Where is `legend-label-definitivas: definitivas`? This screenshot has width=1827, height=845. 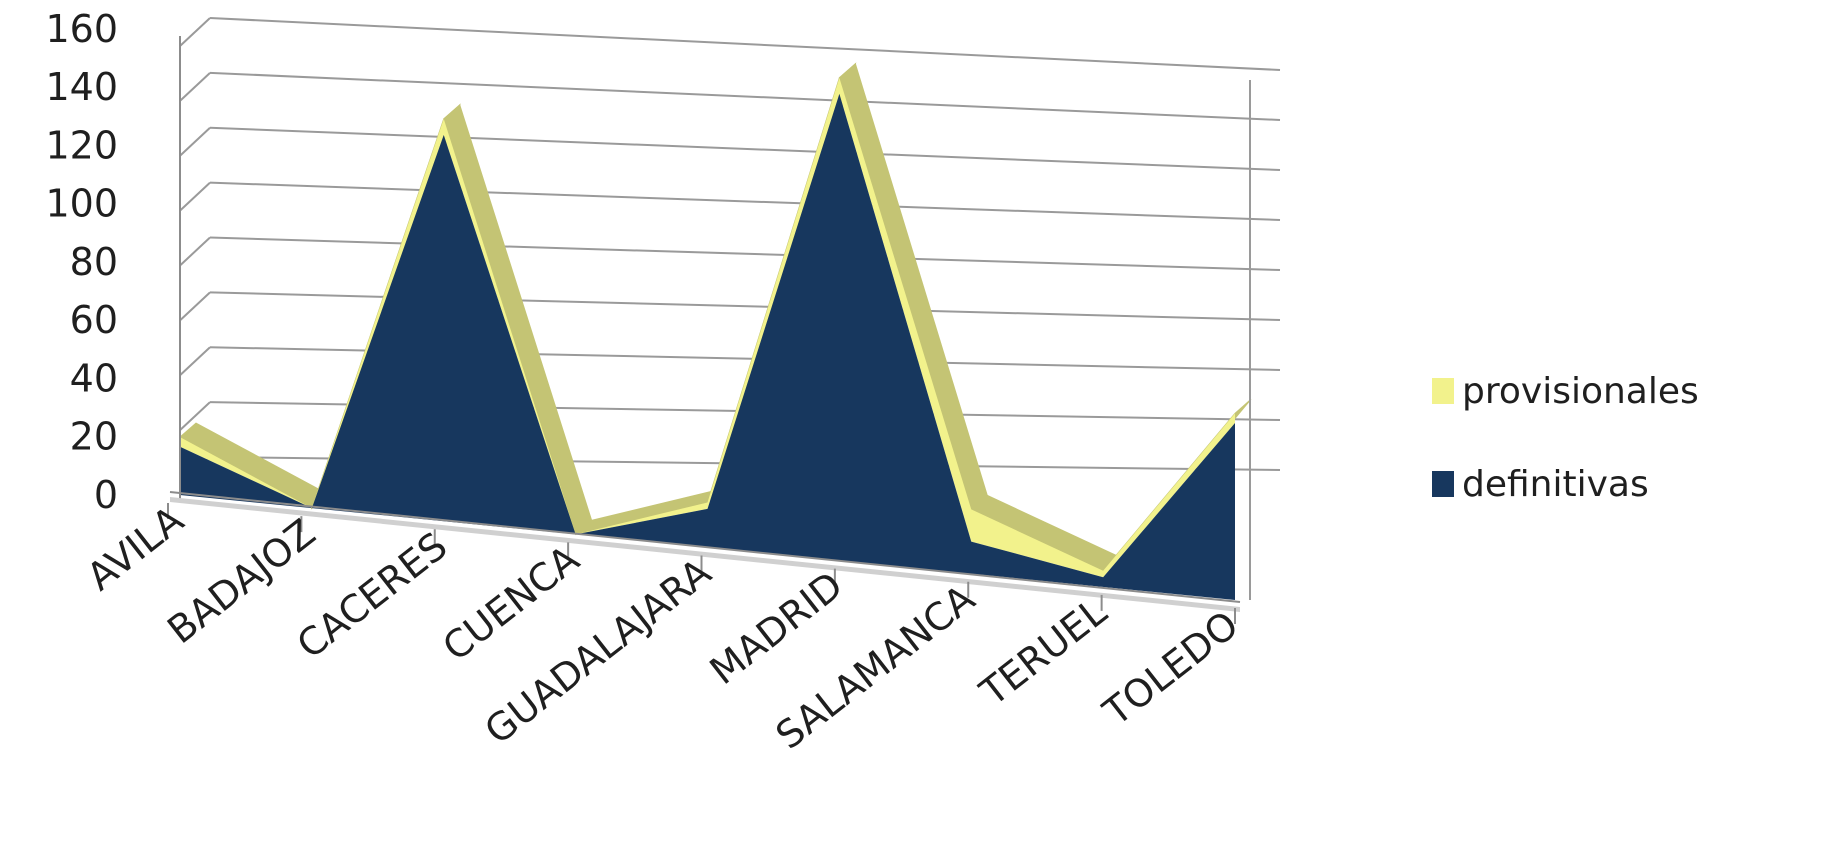
legend-label-definitivas: definitivas is located at coordinates (1555, 484).